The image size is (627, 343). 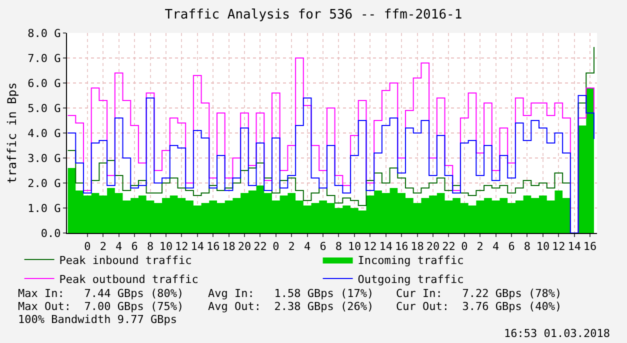 I want to click on text: Cur In: 7.22 GBps (78%), so click(x=479, y=293).